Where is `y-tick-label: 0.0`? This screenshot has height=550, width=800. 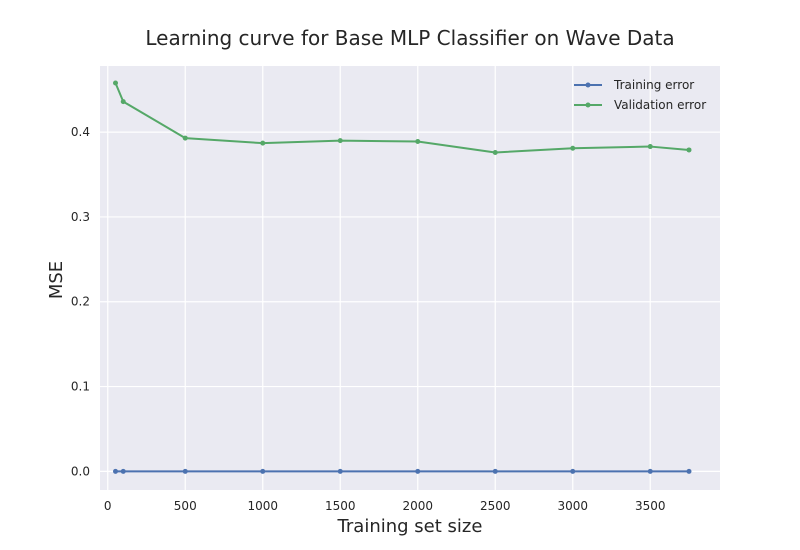 y-tick-label: 0.0 is located at coordinates (80, 471).